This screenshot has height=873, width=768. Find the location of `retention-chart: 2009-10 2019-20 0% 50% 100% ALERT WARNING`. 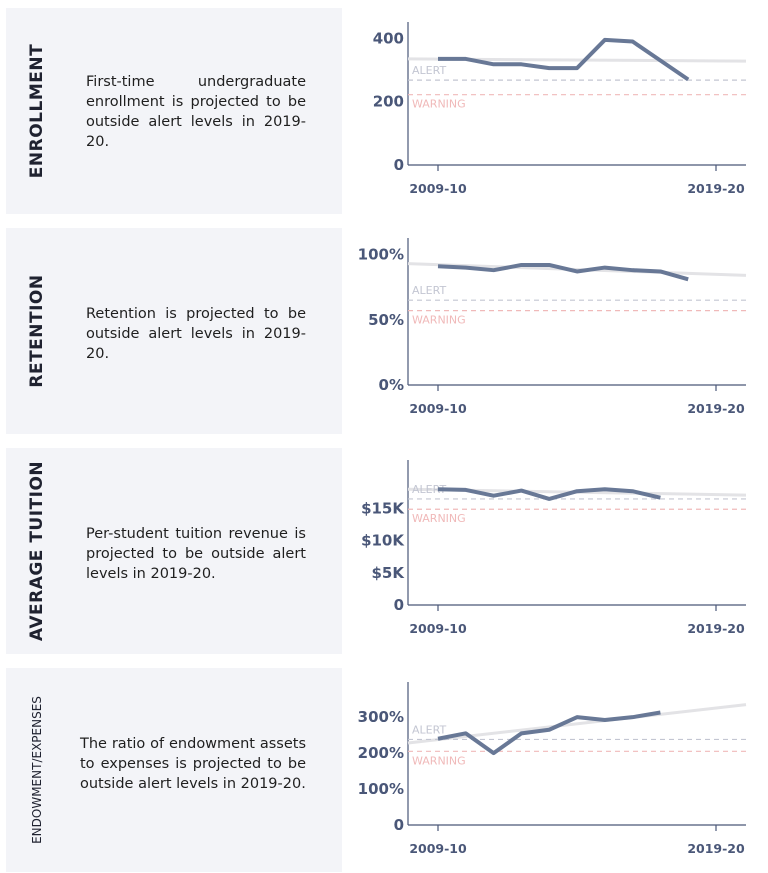

retention-chart: 2009-10 2019-20 0% 50% 100% ALERT WARNING is located at coordinates (552, 327).